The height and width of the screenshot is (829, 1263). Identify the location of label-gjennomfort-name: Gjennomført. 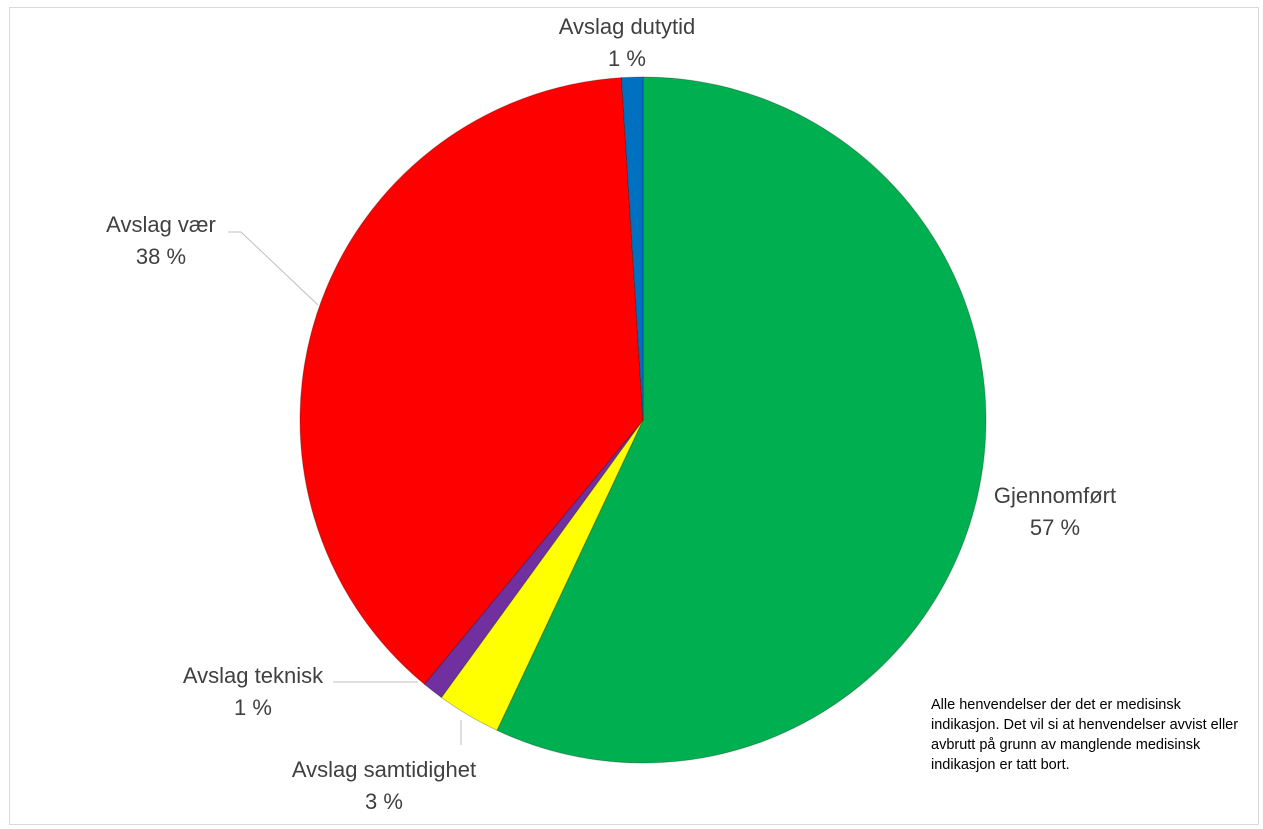
(1055, 495).